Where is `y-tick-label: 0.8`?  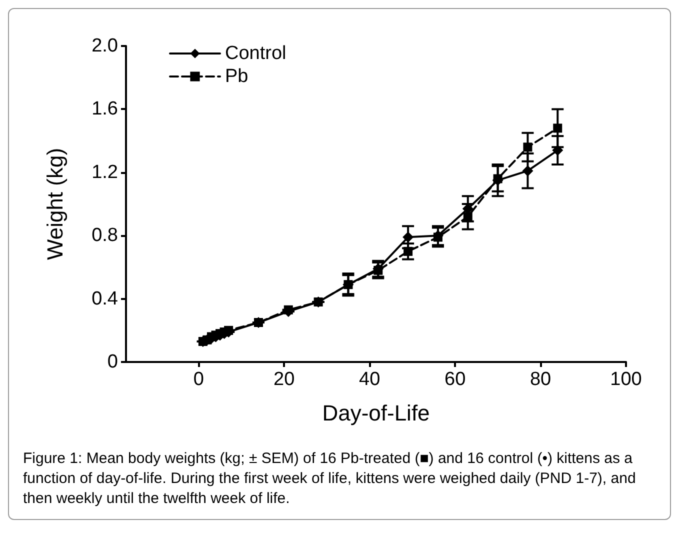
y-tick-label: 0.8 is located at coordinates (105, 235).